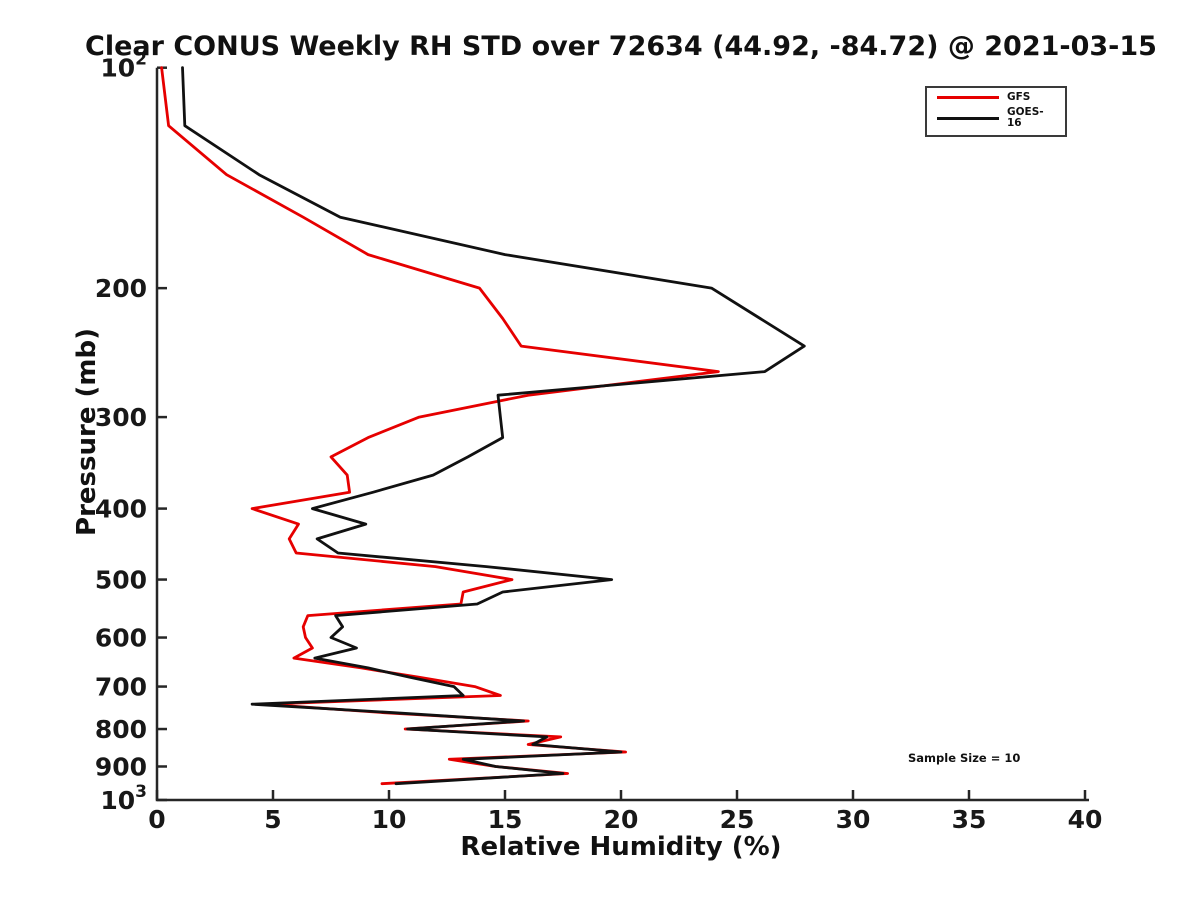  What do you see at coordinates (121, 288) in the screenshot?
I see `y-tick-label: 200` at bounding box center [121, 288].